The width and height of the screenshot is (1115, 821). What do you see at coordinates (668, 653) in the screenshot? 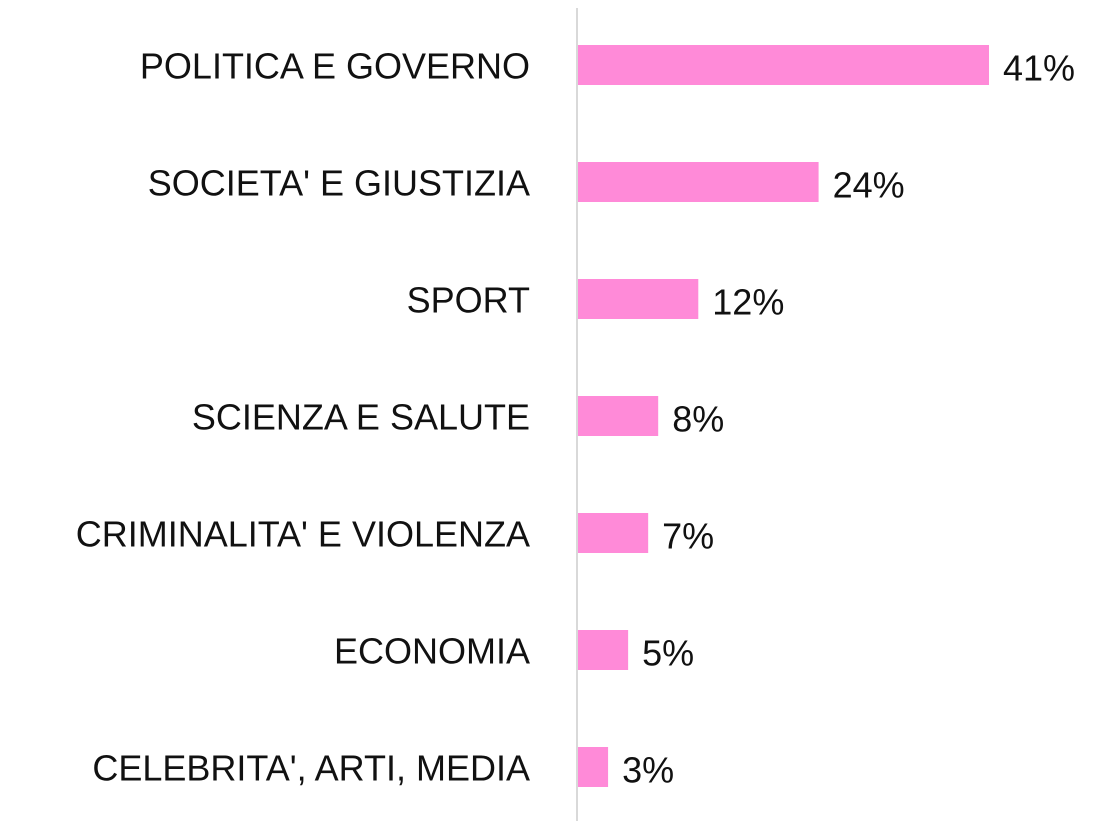
I see `value-label: 5%` at bounding box center [668, 653].